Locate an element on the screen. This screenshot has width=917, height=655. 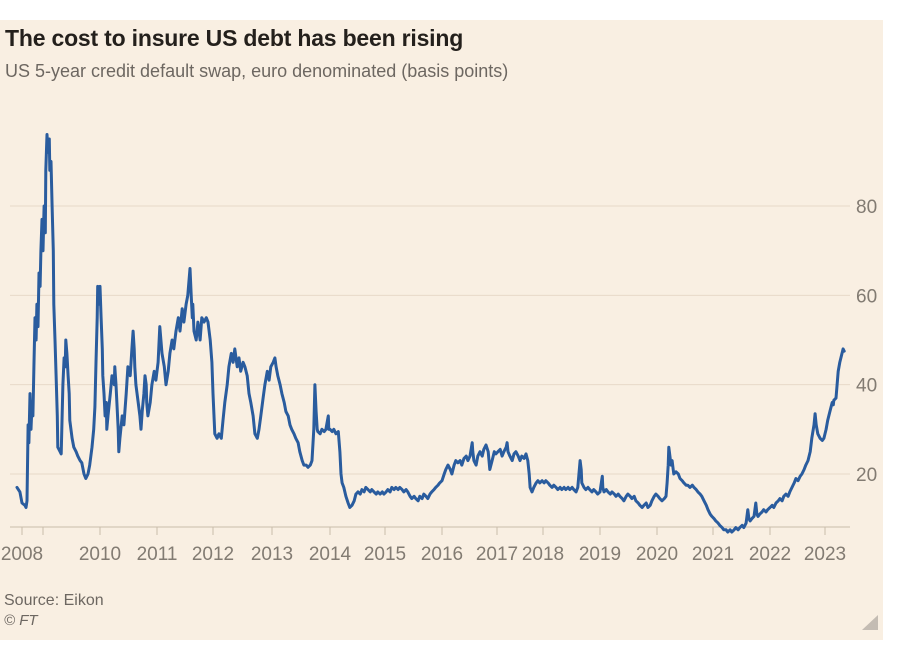
x-tick-label: 2015 is located at coordinates (385, 554).